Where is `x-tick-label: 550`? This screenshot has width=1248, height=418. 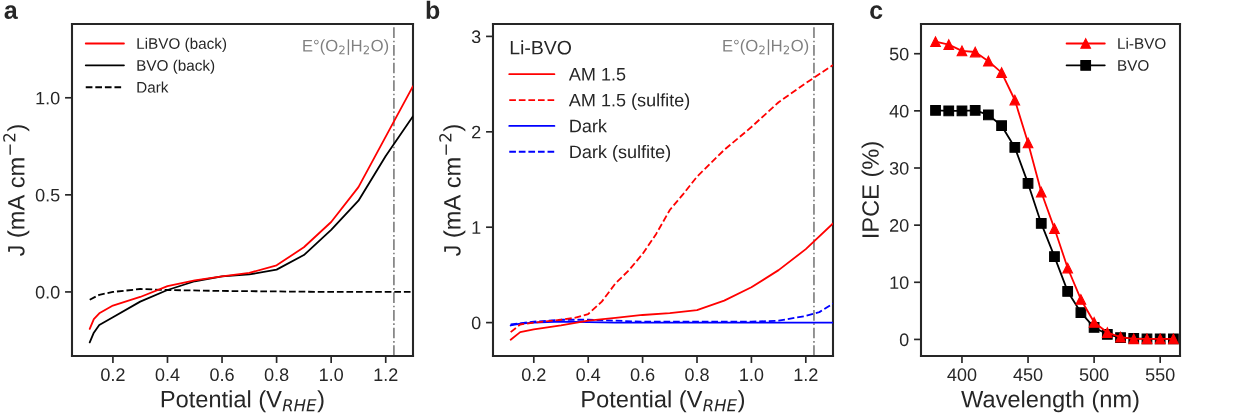
x-tick-label: 550 is located at coordinates (1160, 375).